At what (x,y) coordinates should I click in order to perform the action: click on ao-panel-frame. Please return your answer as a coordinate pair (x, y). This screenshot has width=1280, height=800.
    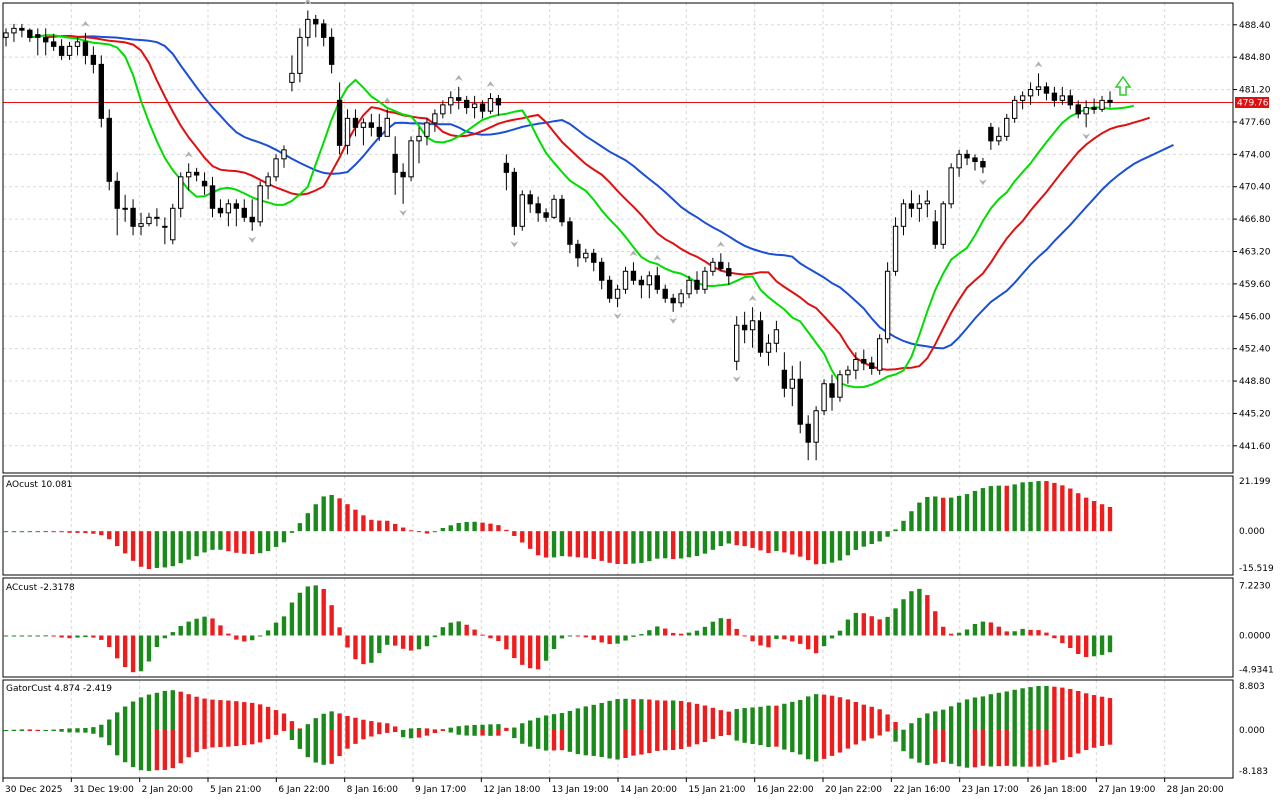
    Looking at the image, I should click on (618, 525).